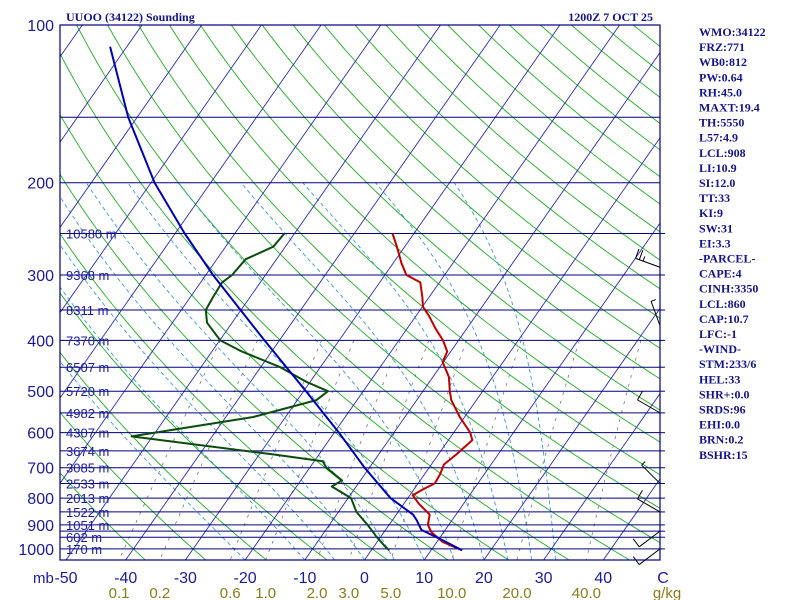 Image resolution: width=800 pixels, height=600 pixels. What do you see at coordinates (721, 440) in the screenshot?
I see `index-entry: BRN:0.2` at bounding box center [721, 440].